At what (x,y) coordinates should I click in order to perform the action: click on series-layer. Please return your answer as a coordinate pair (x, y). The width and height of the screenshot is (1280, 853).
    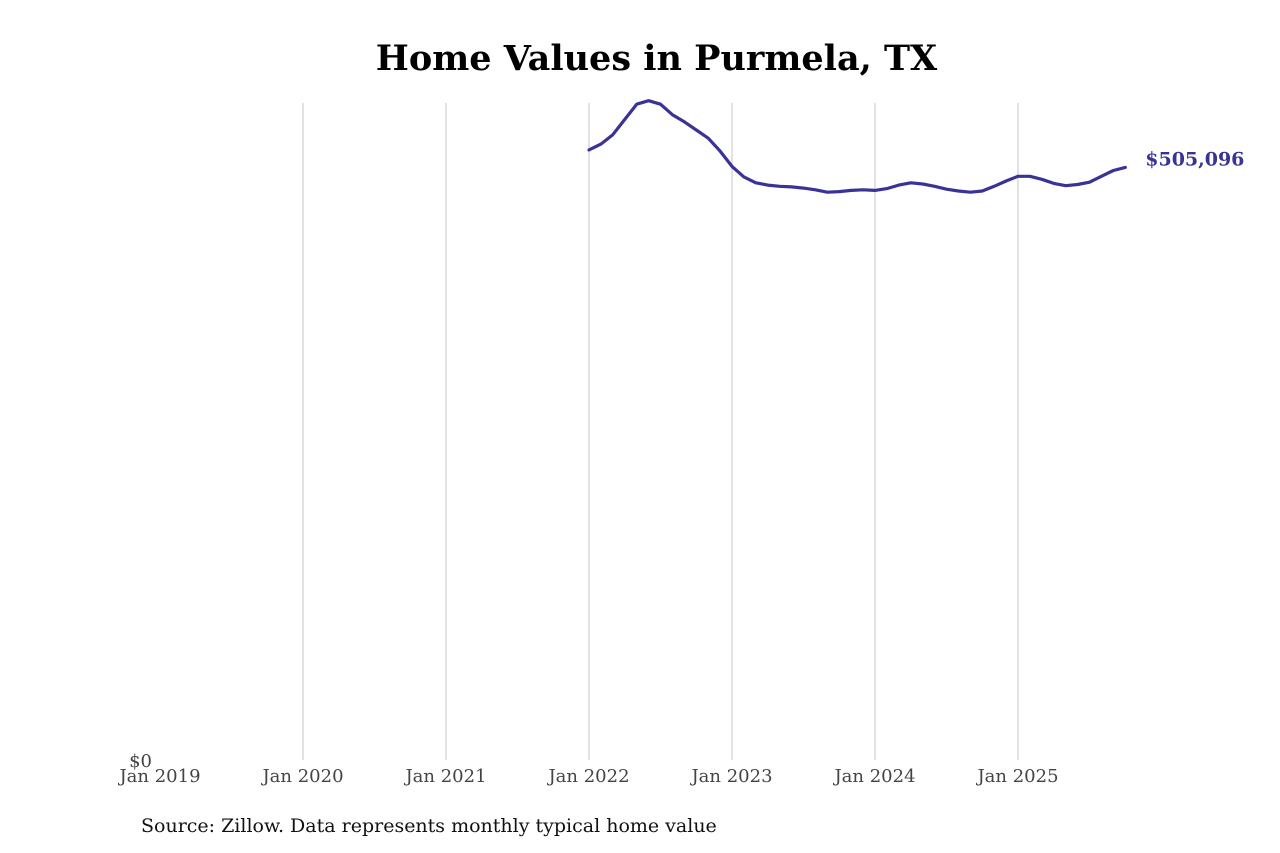
    Looking at the image, I should click on (857, 146).